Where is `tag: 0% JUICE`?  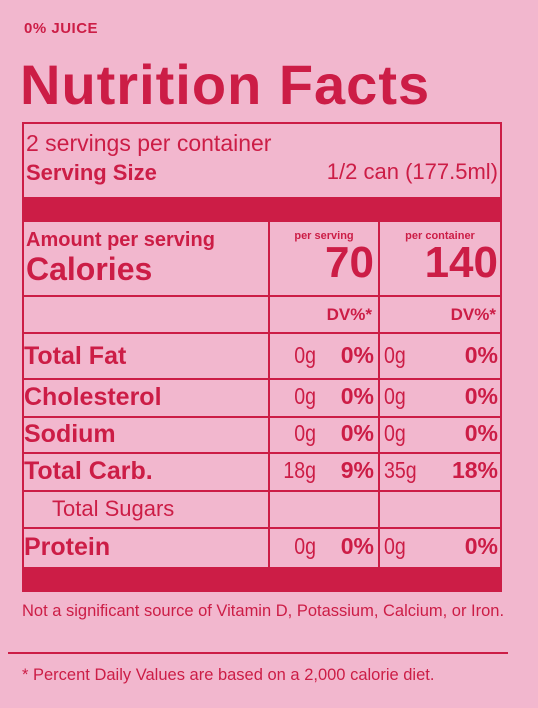 tag: 0% JUICE is located at coordinates (61, 28).